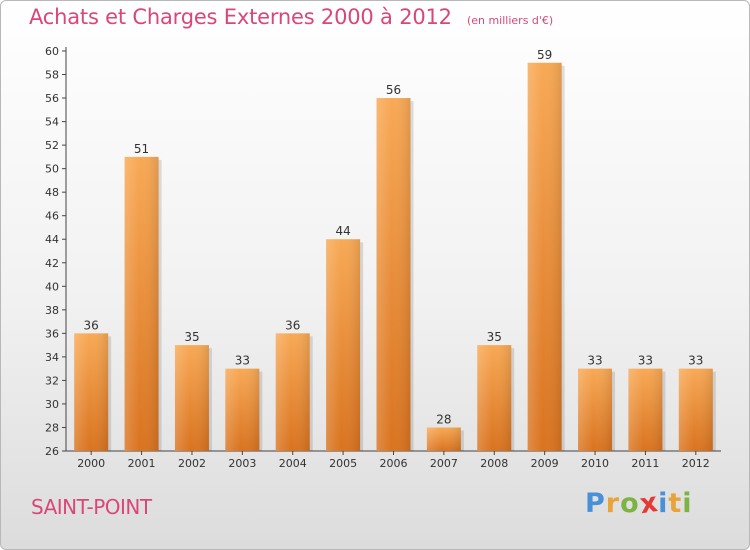  Describe the element at coordinates (595, 463) in the screenshot. I see `x-tick-label: 2010` at that location.